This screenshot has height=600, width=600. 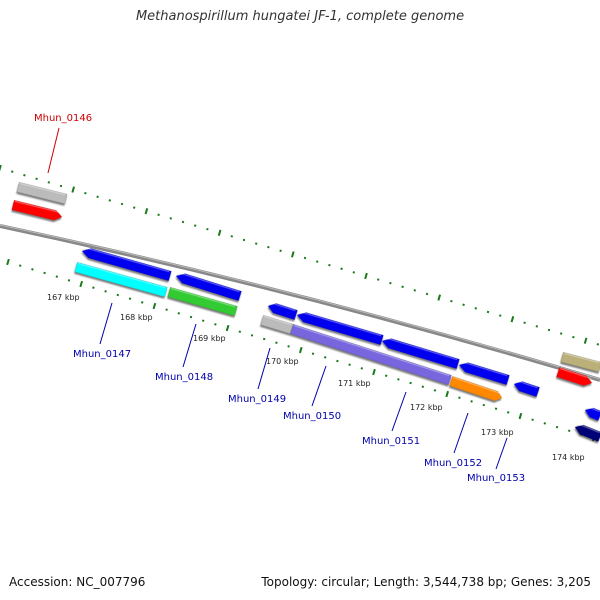 I want to click on gene-label-Mhun_0151: Mhun_0151, so click(x=391, y=441).